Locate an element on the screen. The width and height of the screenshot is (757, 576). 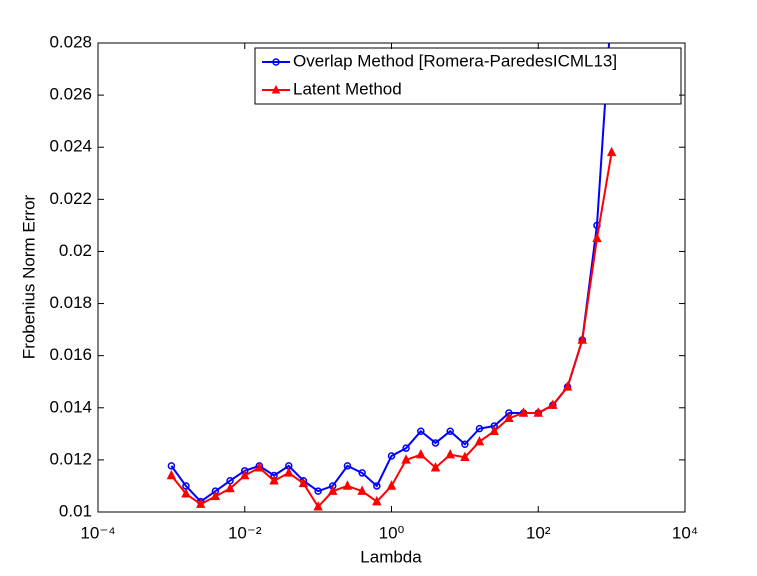
y-tick-label: 0.01 is located at coordinates (75, 510).